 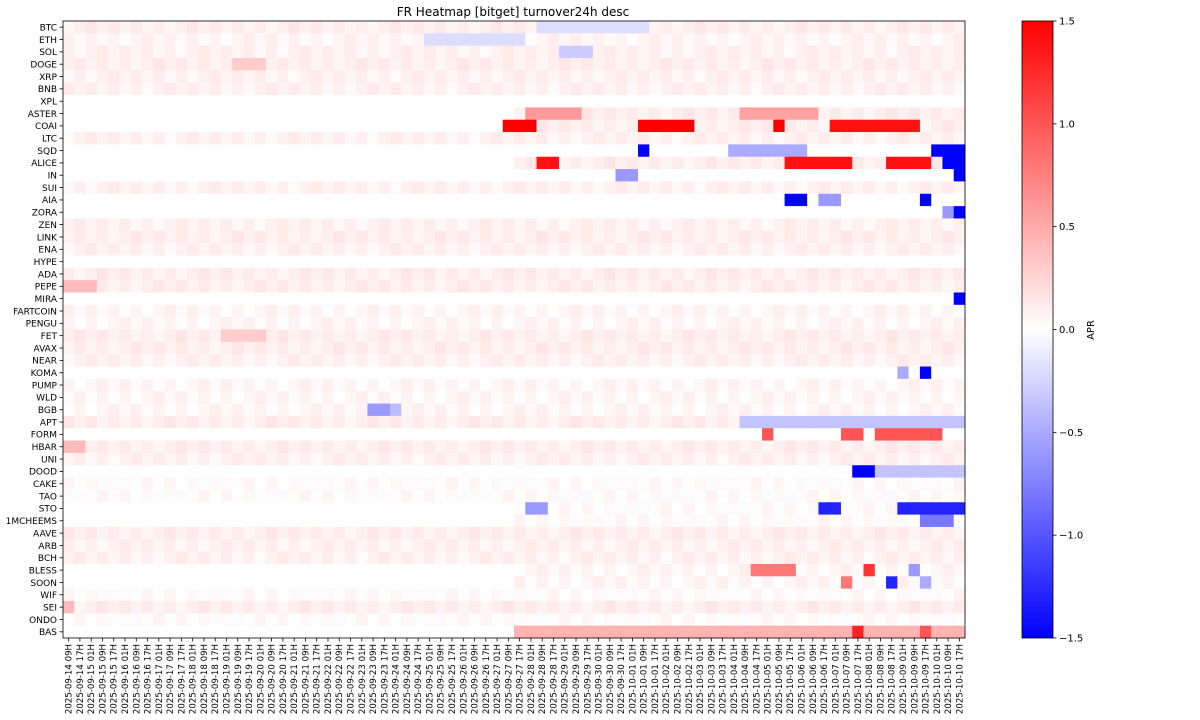 What do you see at coordinates (712, 679) in the screenshot?
I see `x-tick-label: 2025-10-03 09H` at bounding box center [712, 679].